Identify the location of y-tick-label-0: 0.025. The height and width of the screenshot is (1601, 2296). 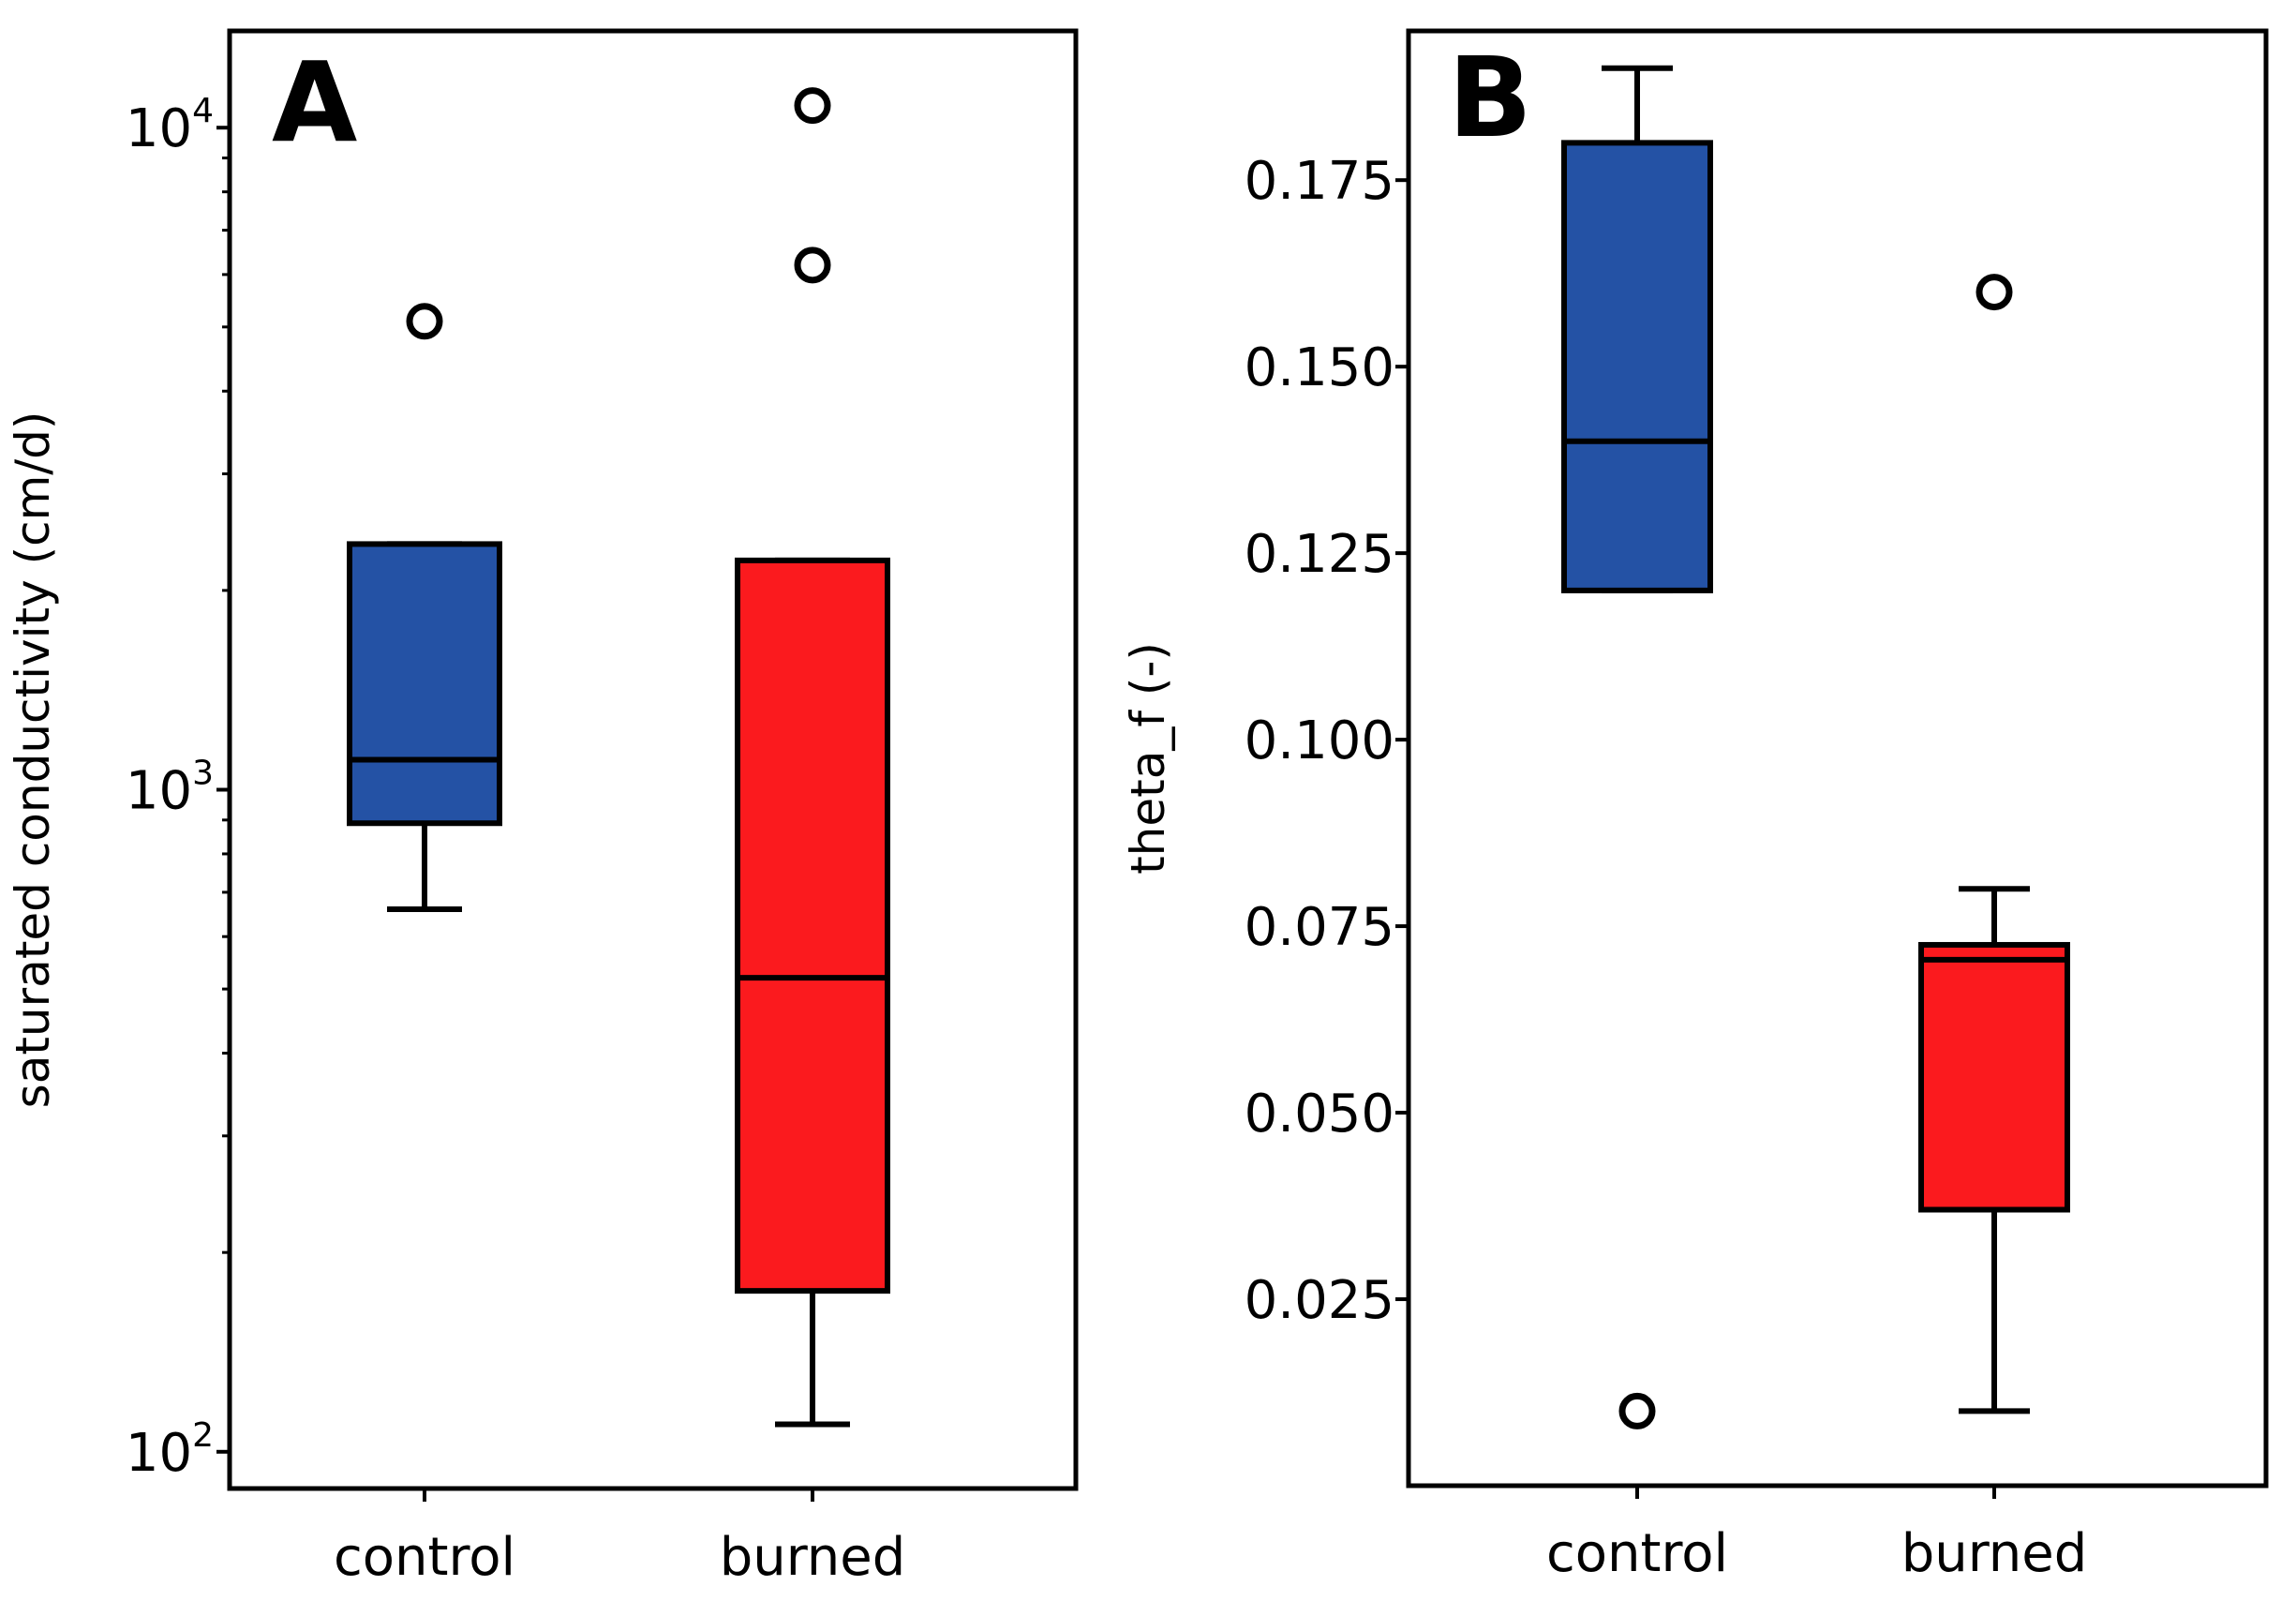
(1320, 1300).